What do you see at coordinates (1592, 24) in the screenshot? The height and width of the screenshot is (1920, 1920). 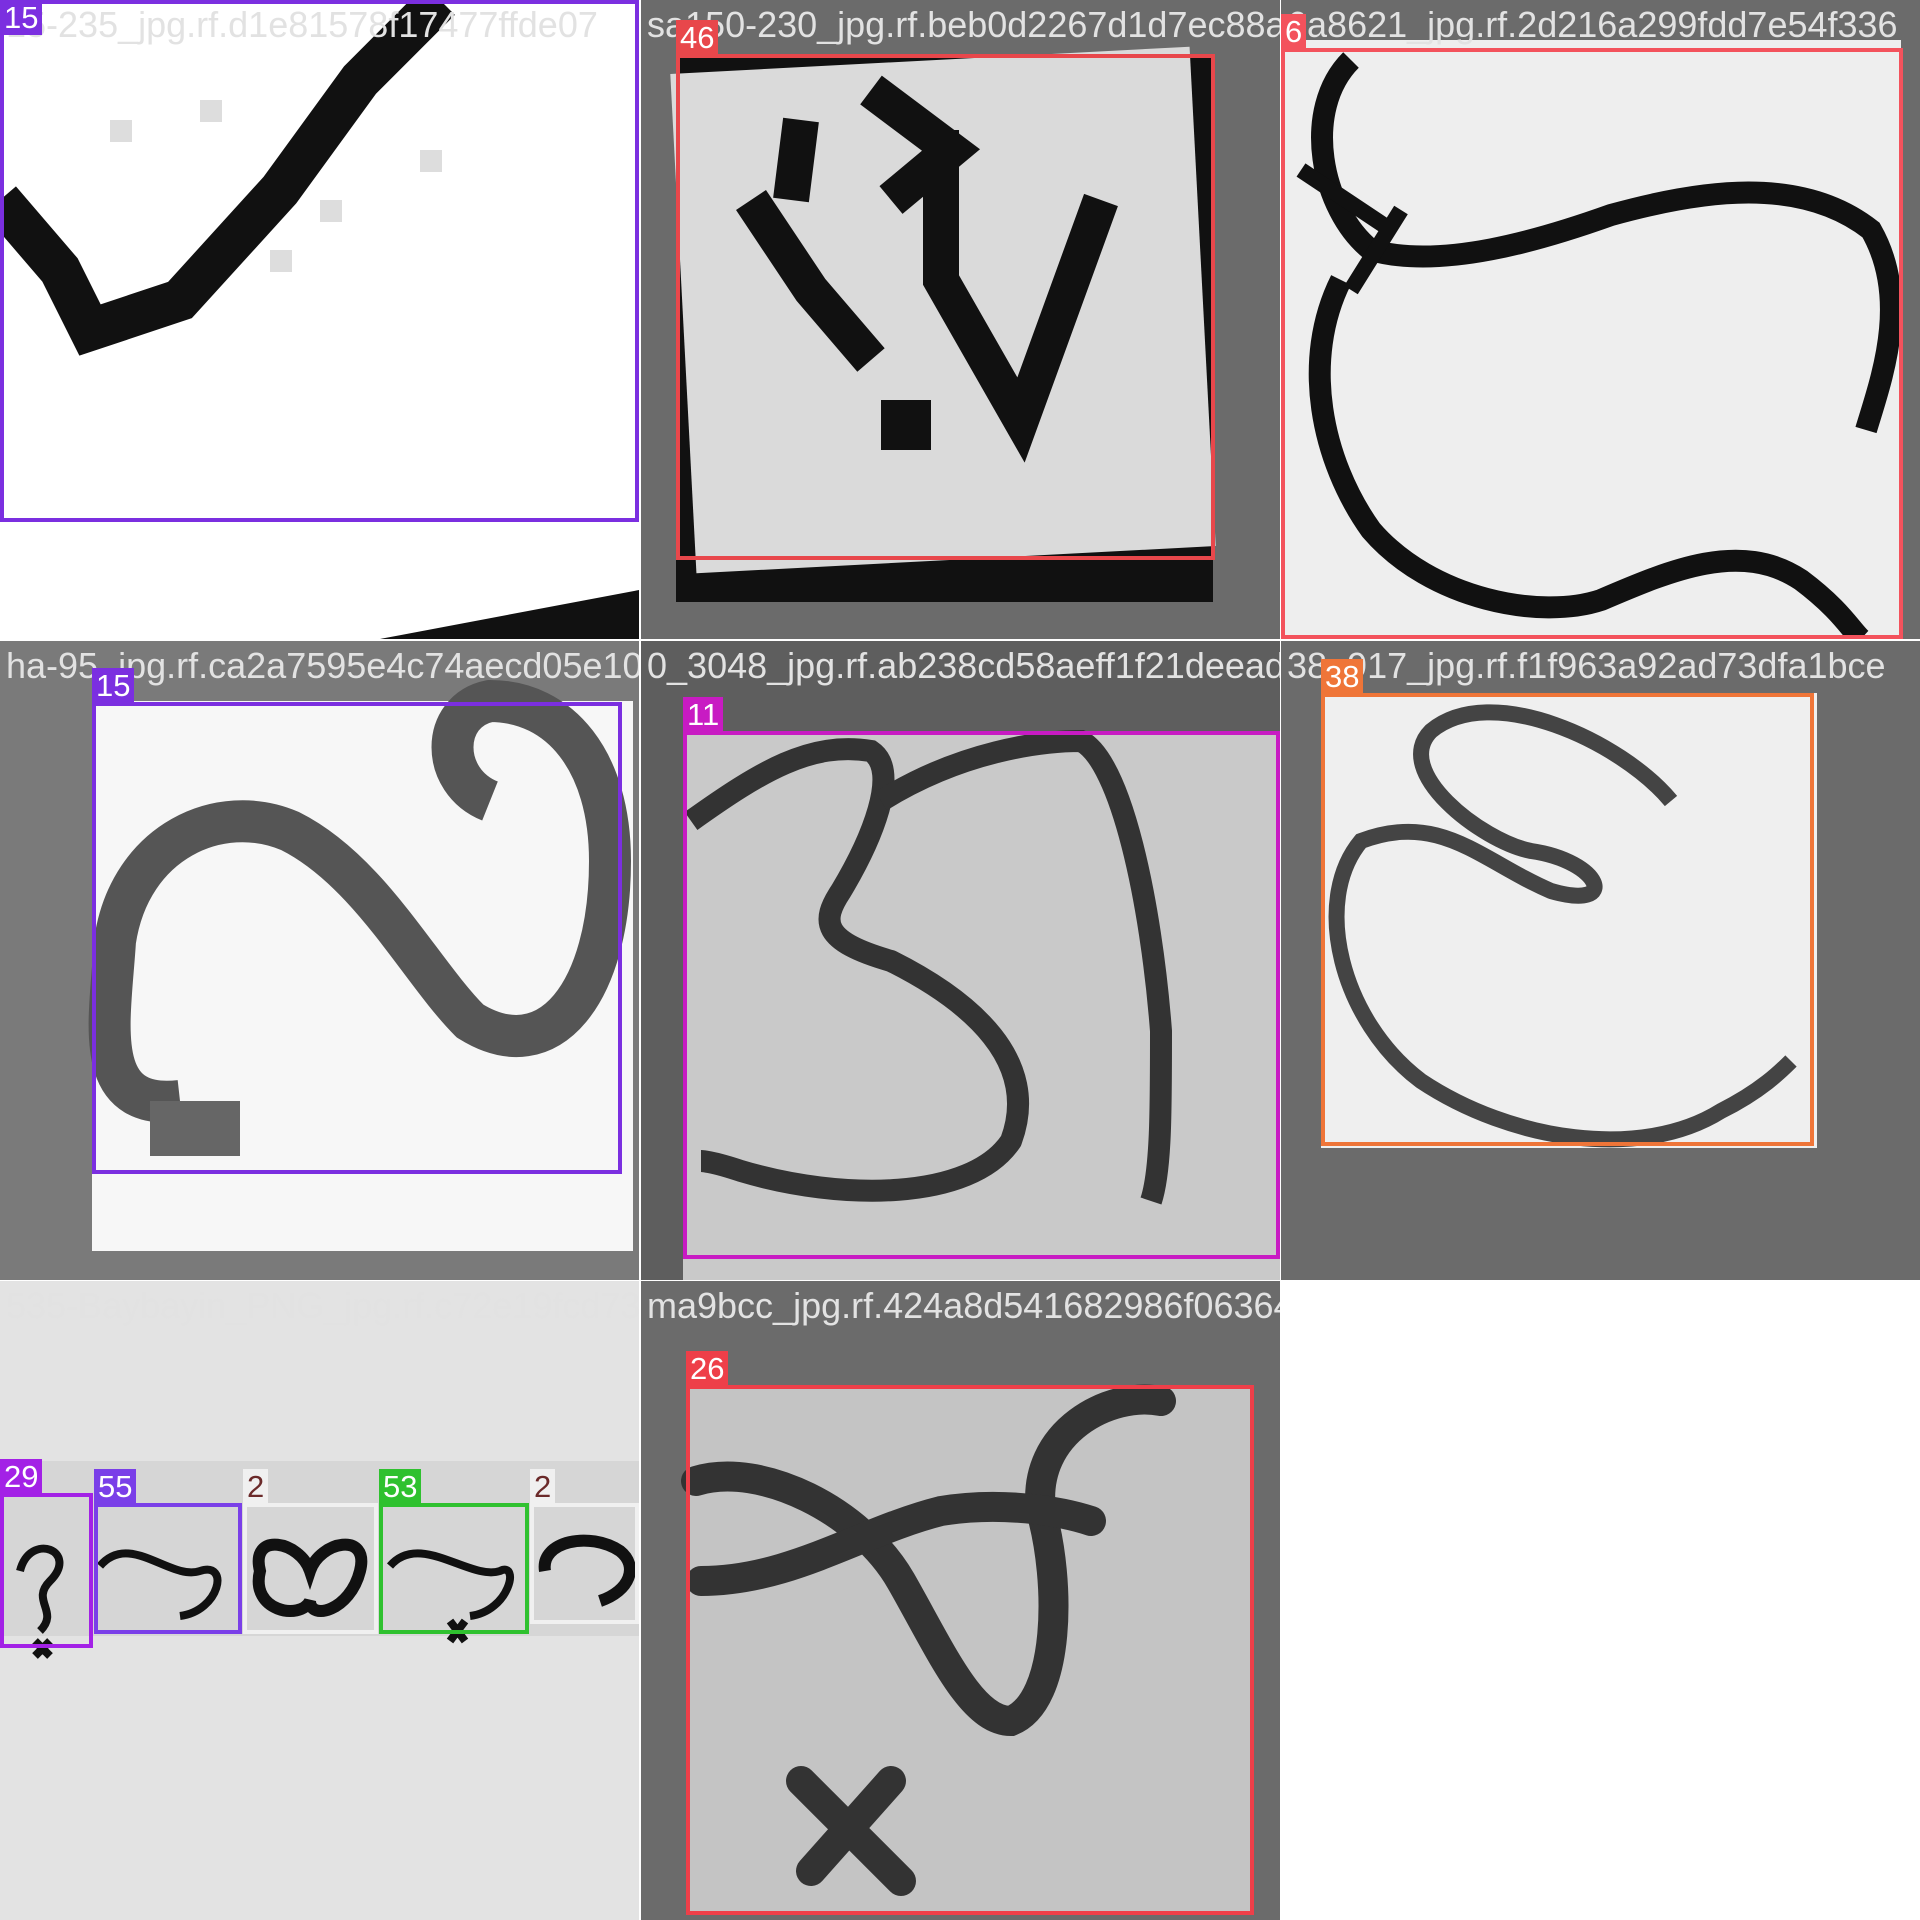 I see `image-filename: 6a8621_jpg.rf.2d216a299fdd7e54f336` at bounding box center [1592, 24].